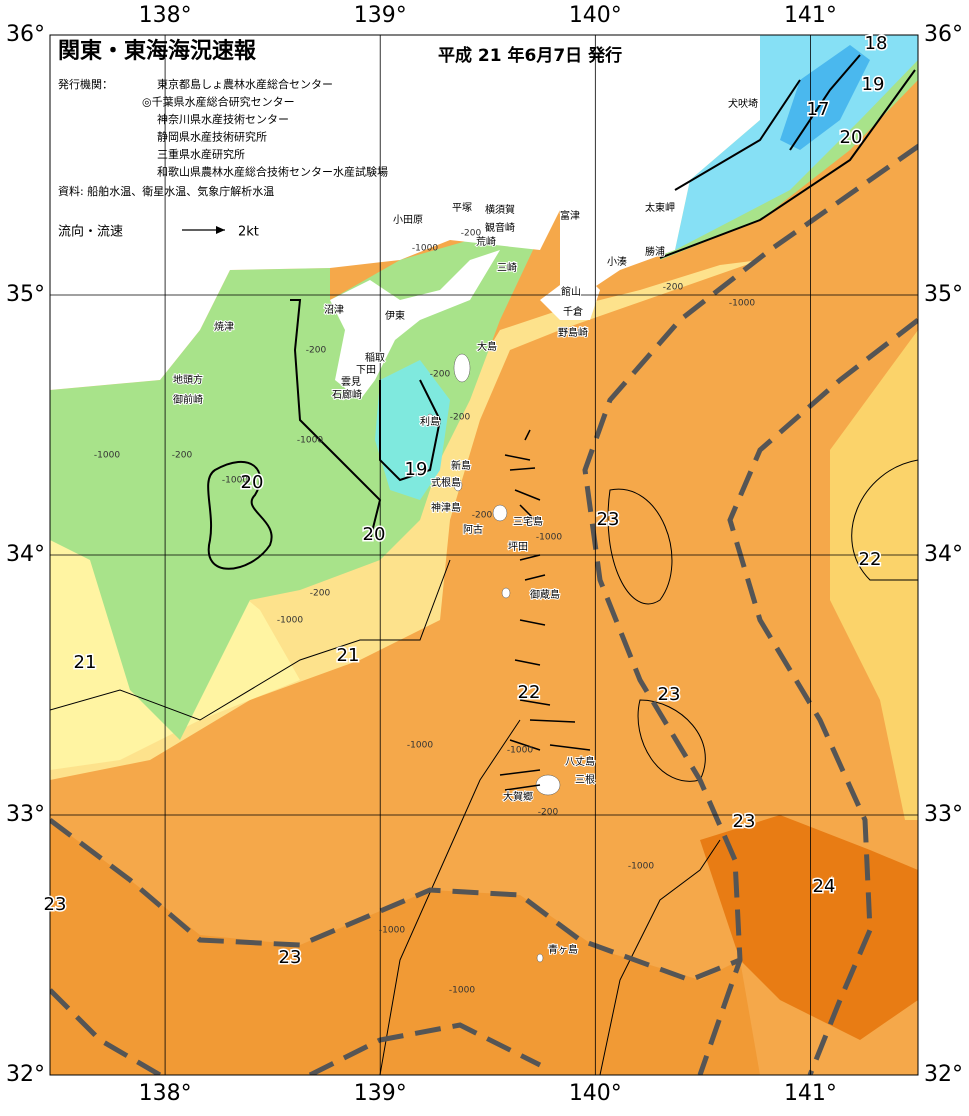 This screenshot has height=1116, width=969. What do you see at coordinates (824, 886) in the screenshot?
I see `isotherm-label: 24` at bounding box center [824, 886].